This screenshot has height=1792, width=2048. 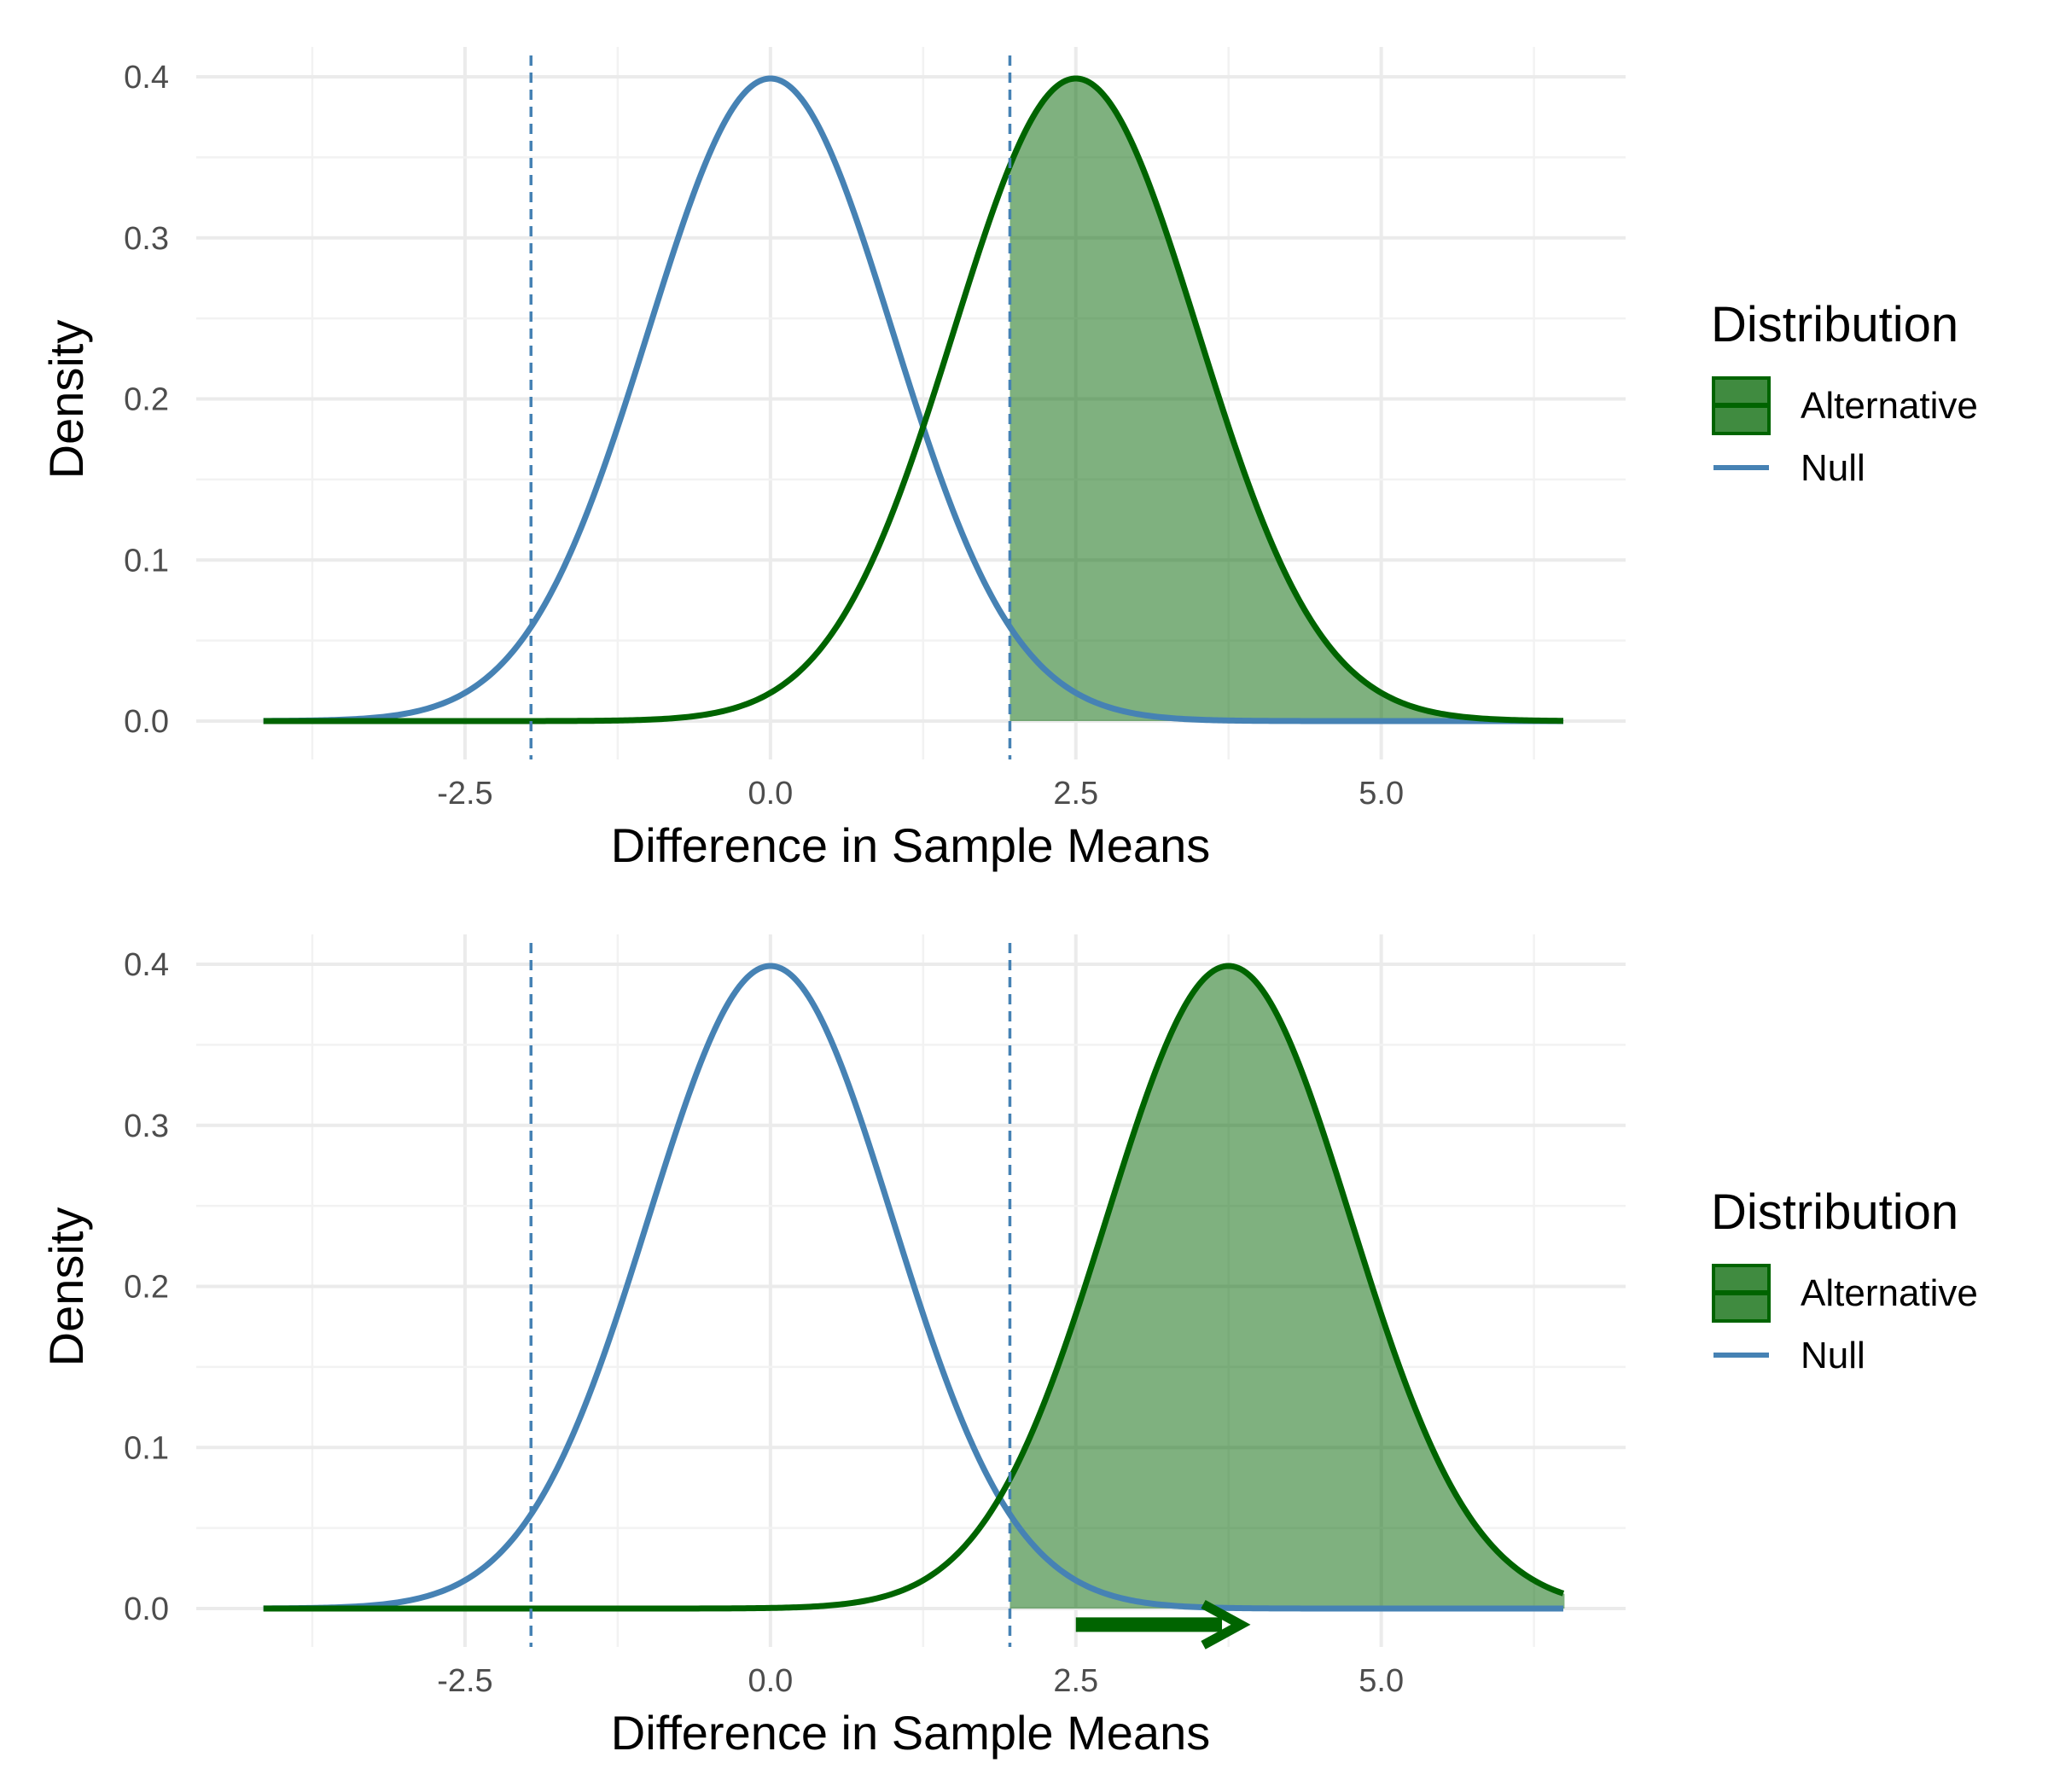 I want to click on shift-arrow-head, so click(x=1226, y=1624).